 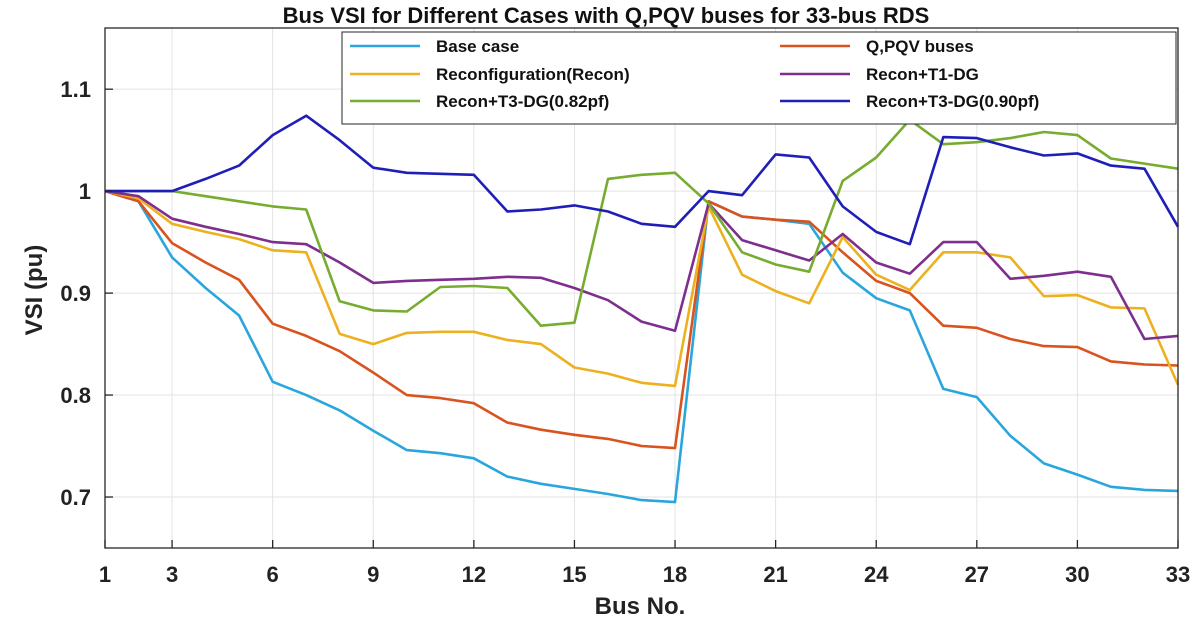 I want to click on x-tick-label: 1, so click(x=105, y=574).